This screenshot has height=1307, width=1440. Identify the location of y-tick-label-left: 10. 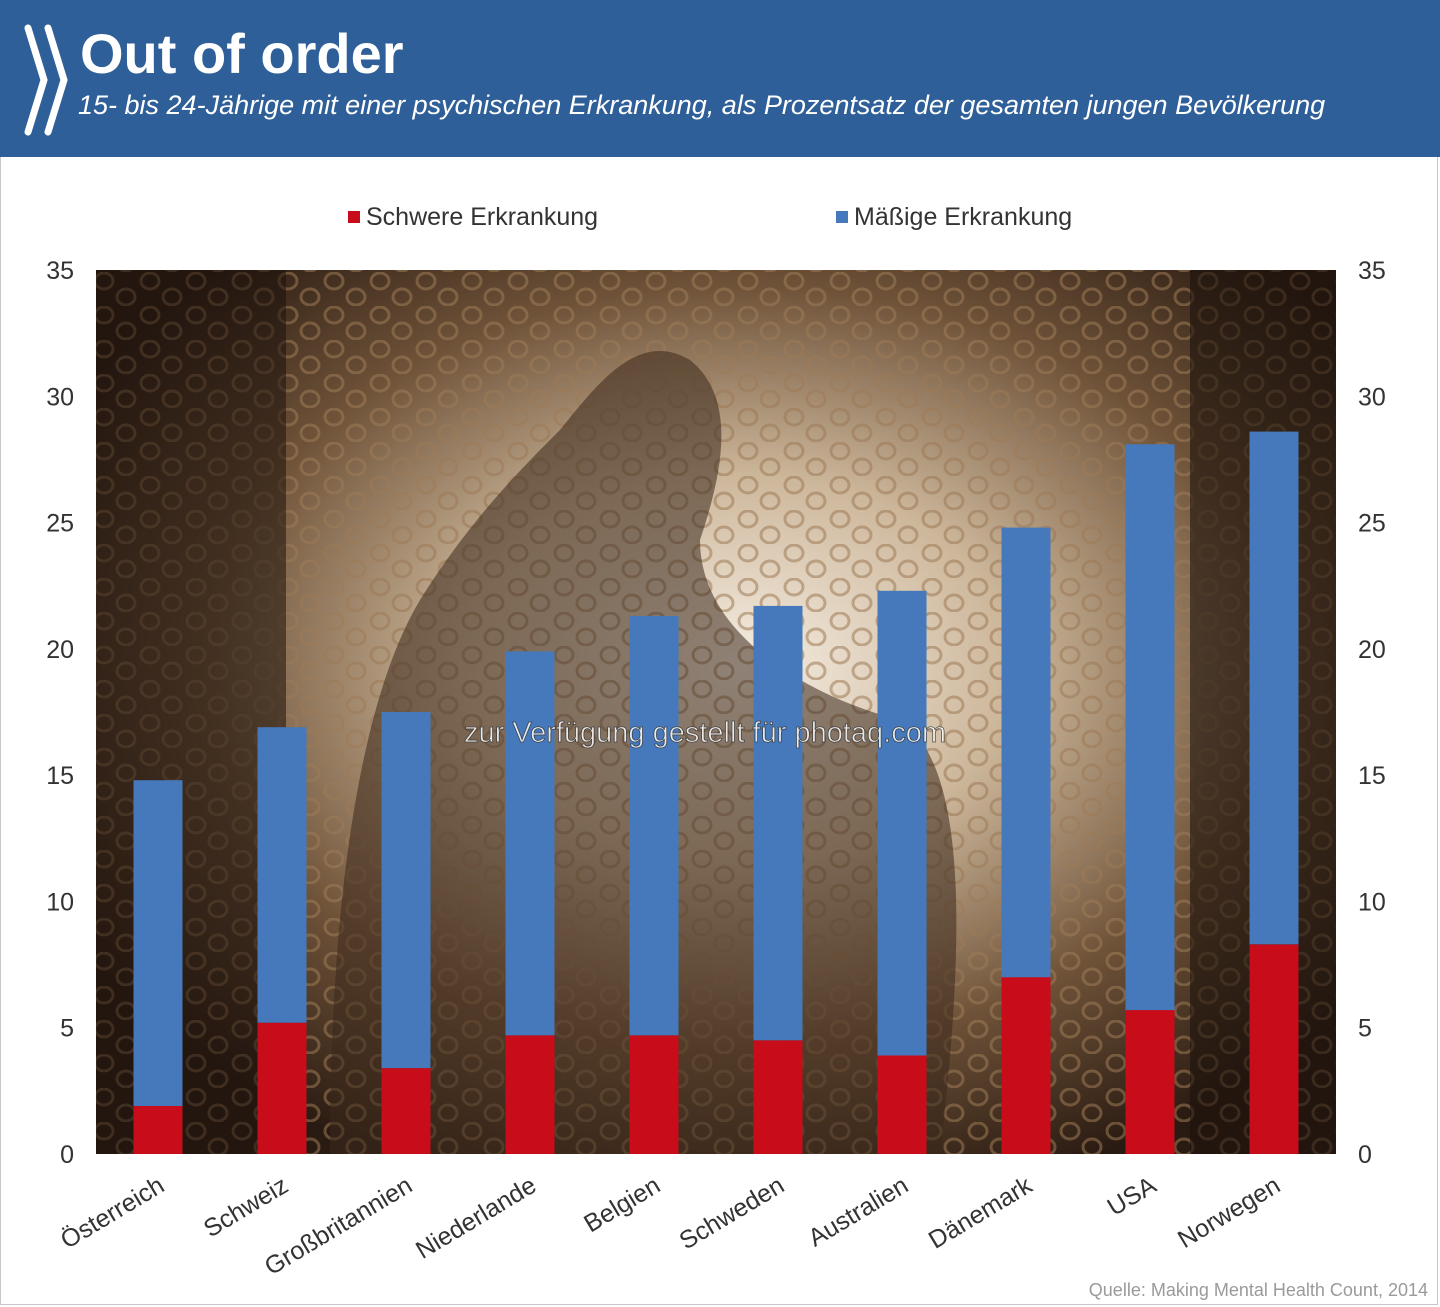
(60, 902).